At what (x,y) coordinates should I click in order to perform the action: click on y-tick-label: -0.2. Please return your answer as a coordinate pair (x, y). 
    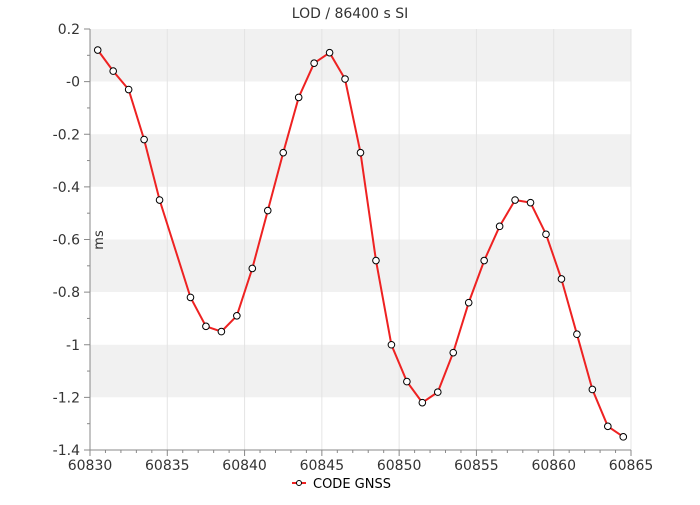
    Looking at the image, I should click on (66, 135).